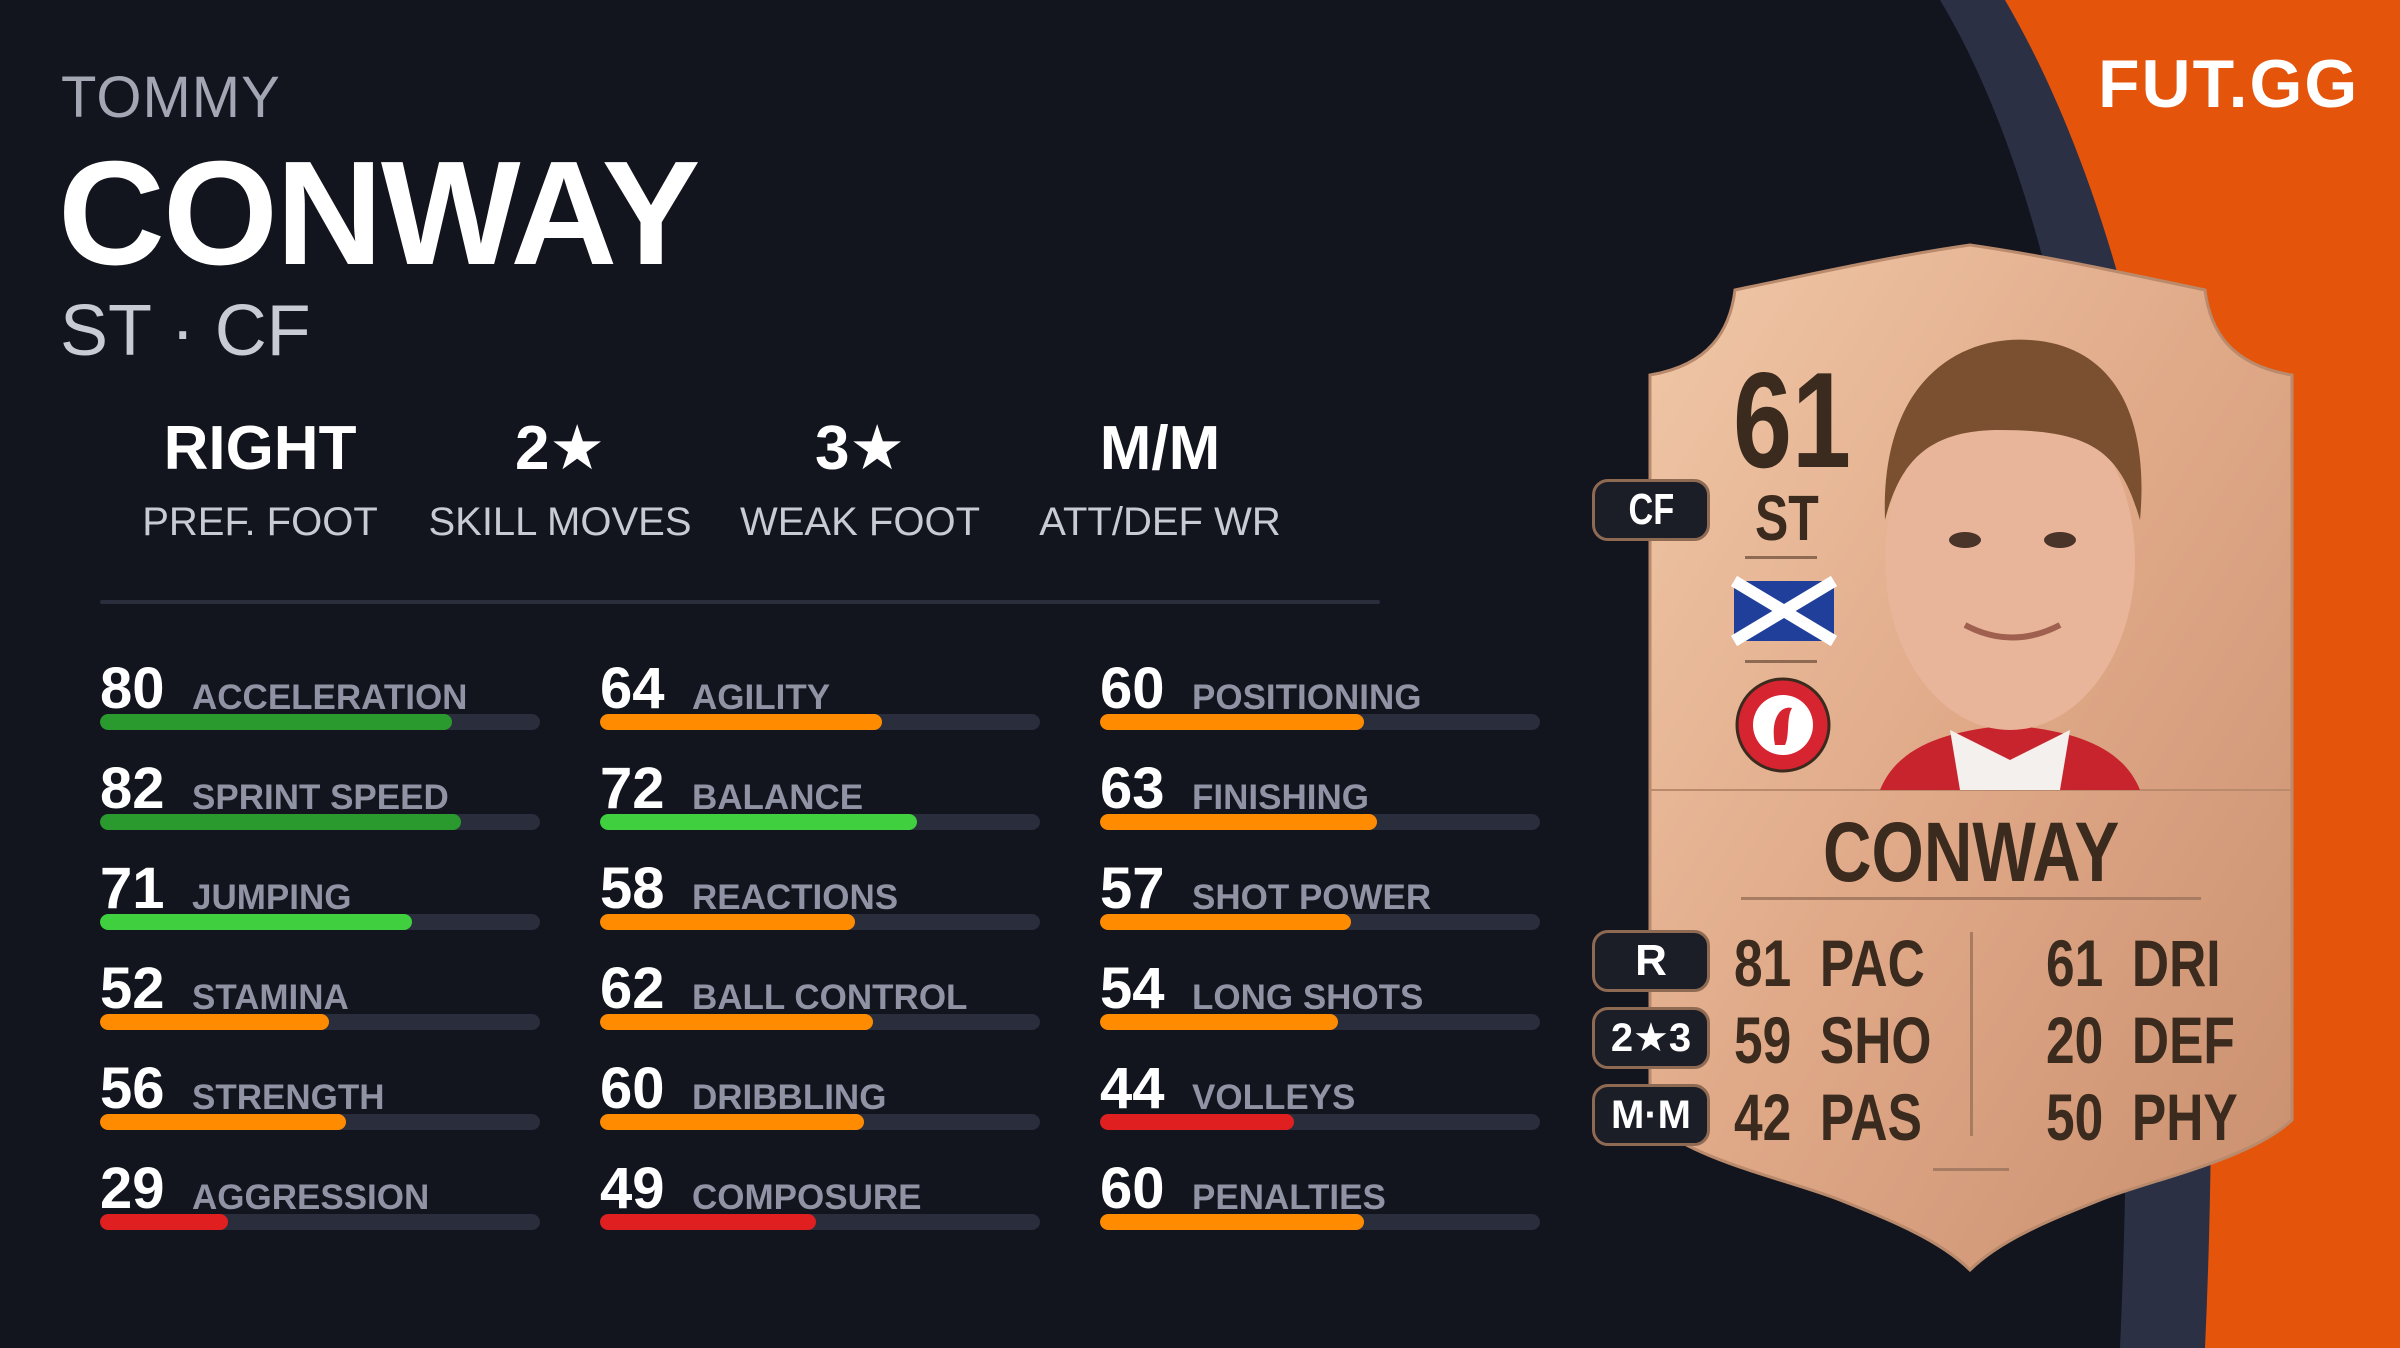  I want to click on info-skill-moves: 2★ SKILL MOVES, so click(560, 481).